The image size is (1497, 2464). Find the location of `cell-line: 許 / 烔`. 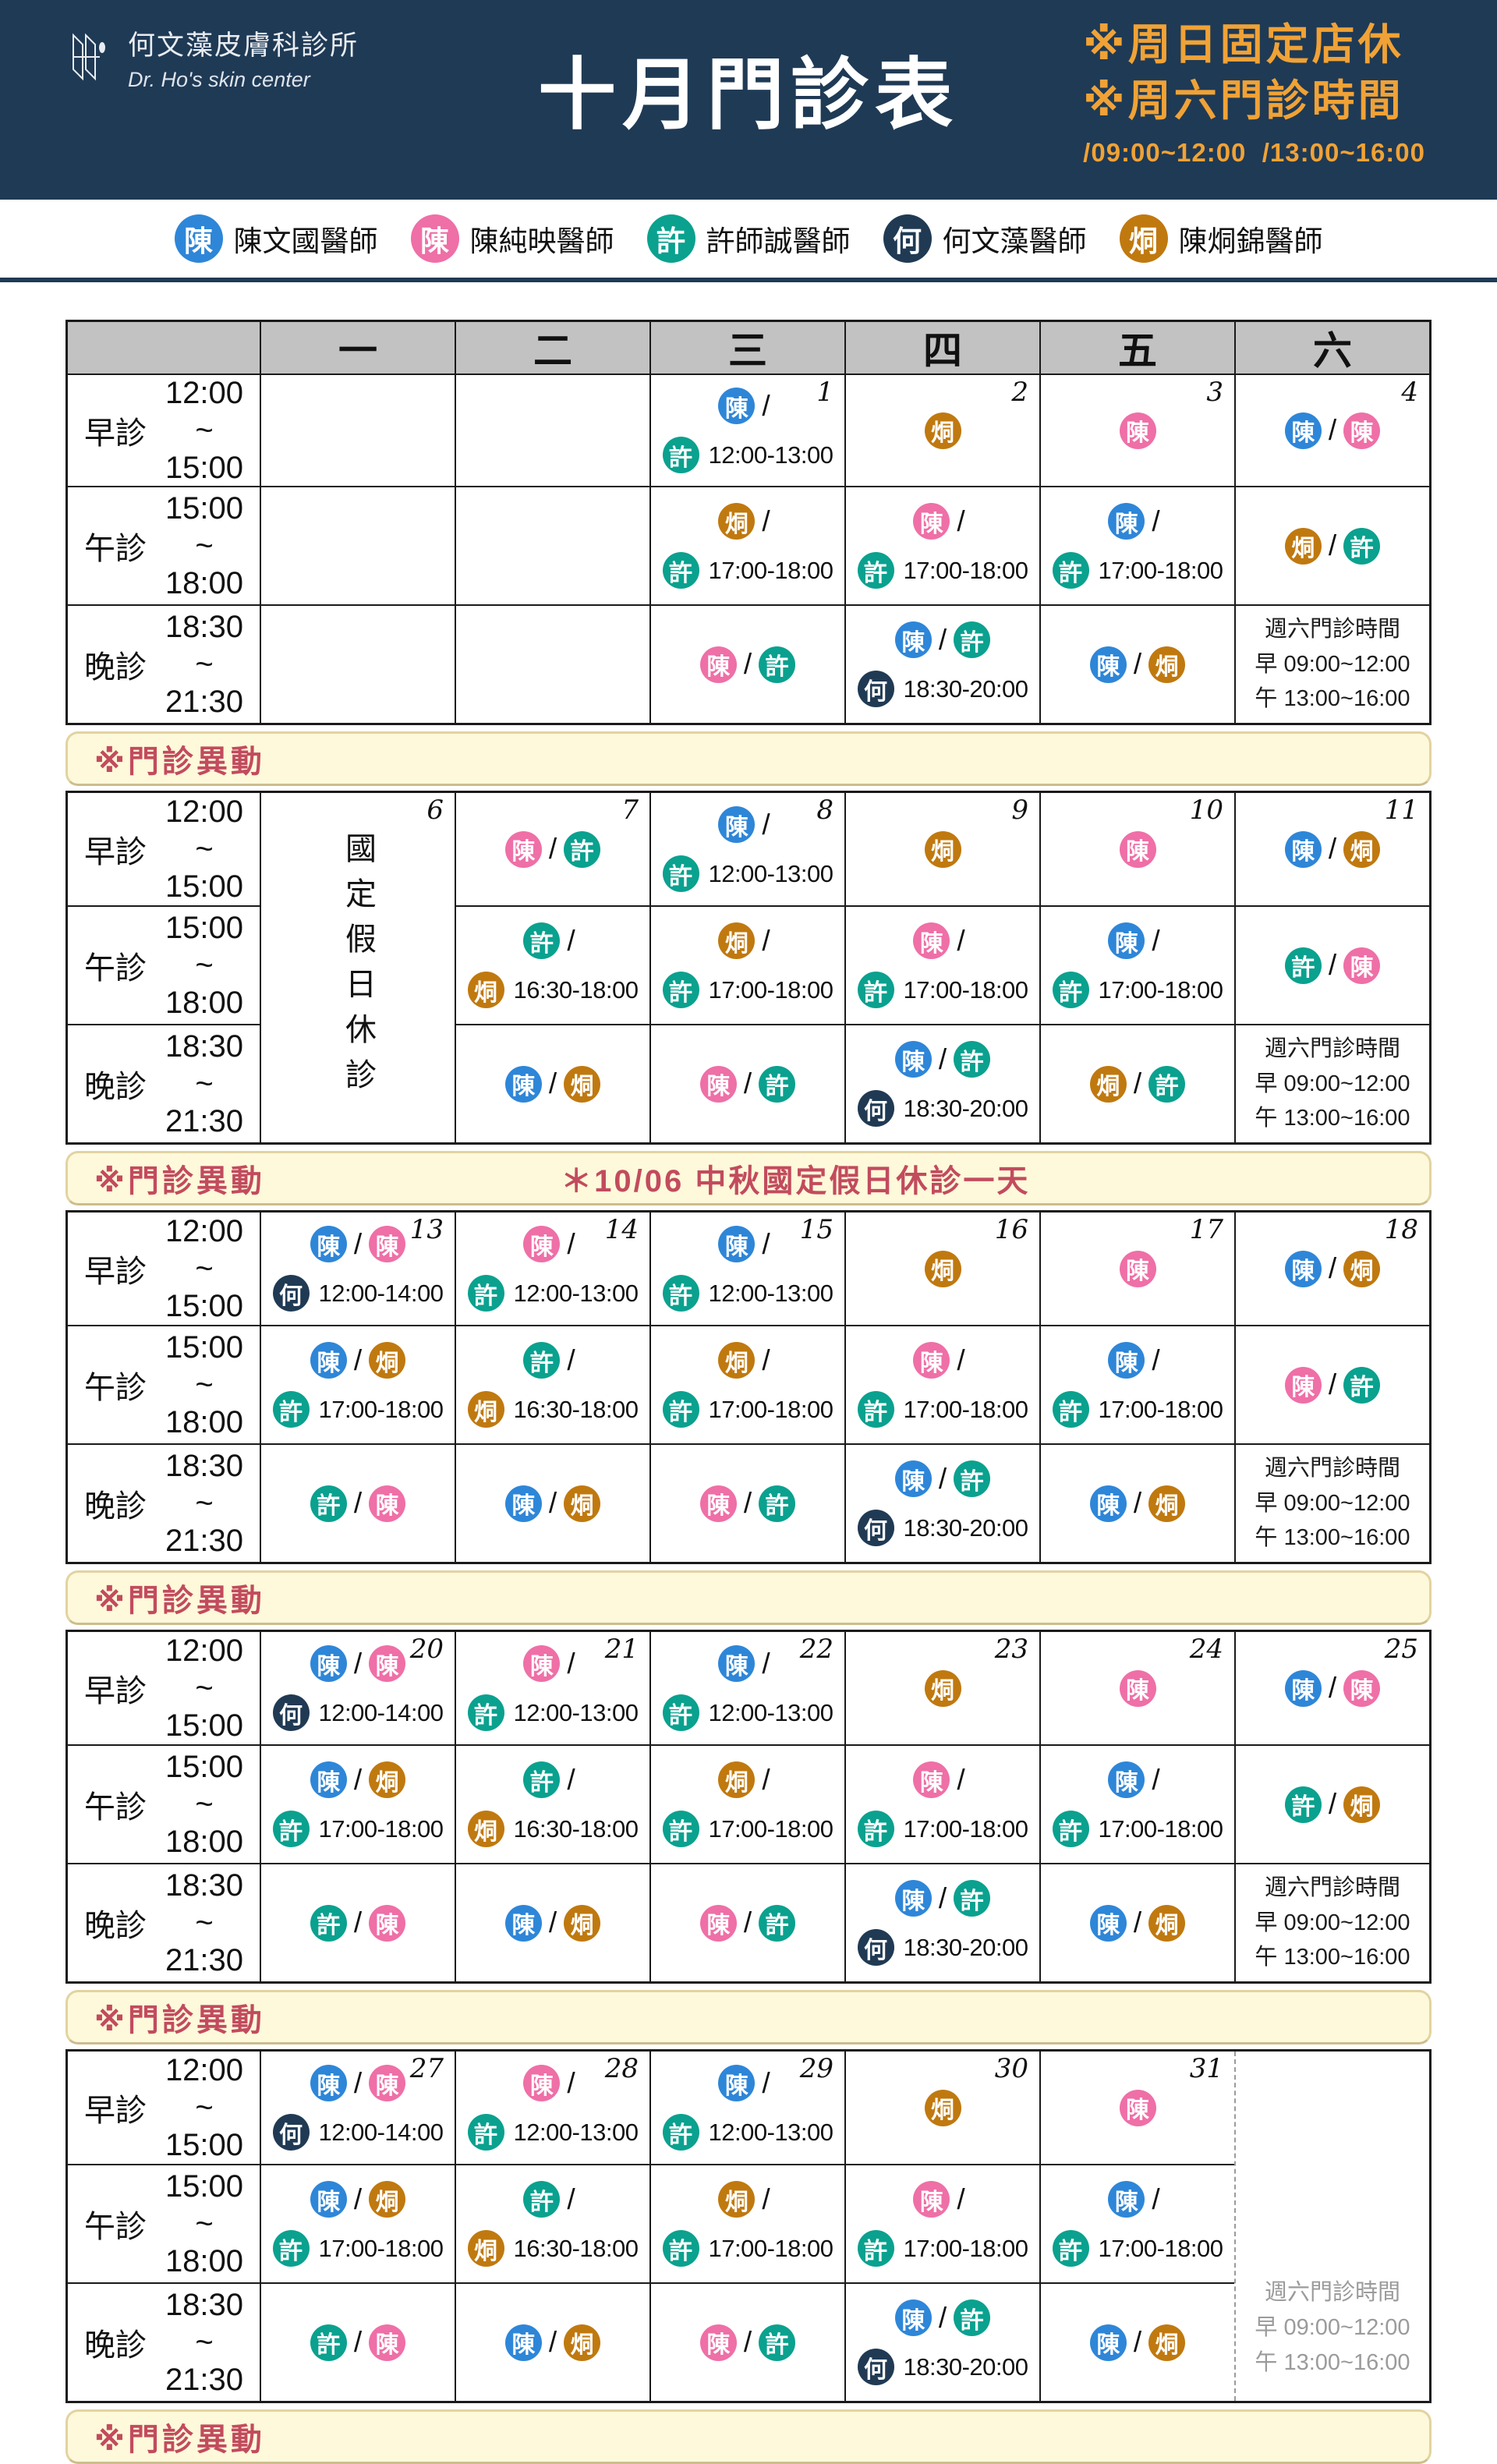

cell-line: 許 / 烔 is located at coordinates (1332, 1805).